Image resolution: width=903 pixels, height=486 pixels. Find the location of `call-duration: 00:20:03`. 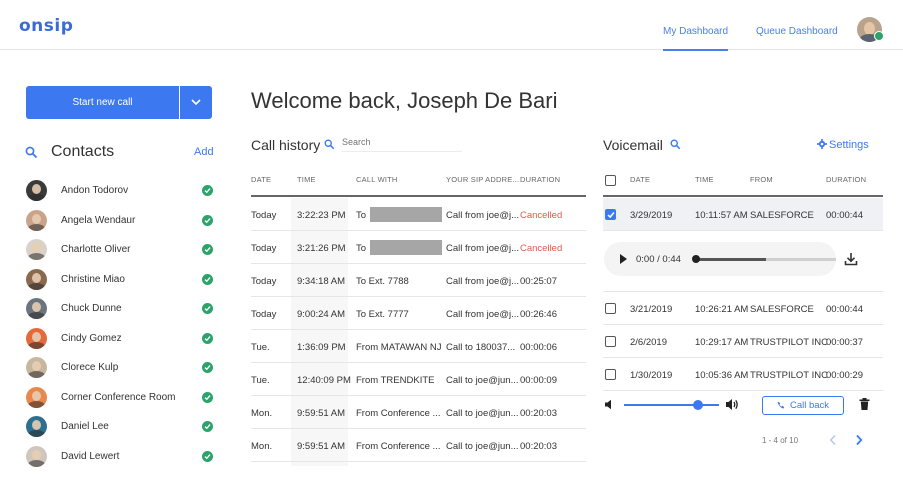

call-duration: 00:20:03 is located at coordinates (538, 413).